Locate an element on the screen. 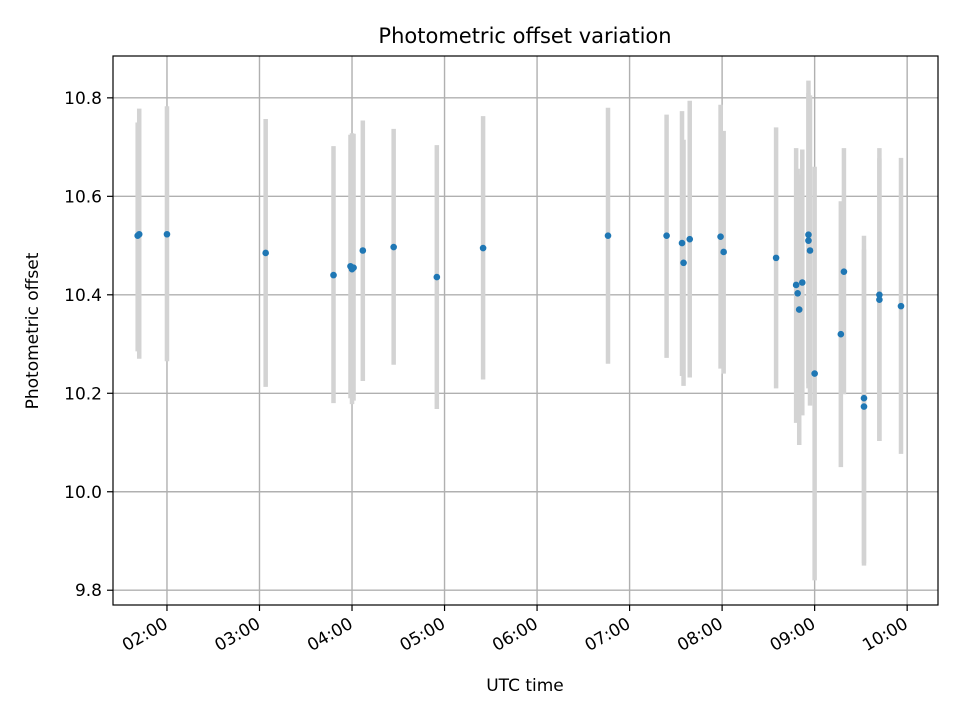 This screenshot has height=720, width=960. y-axis-label: Photometric offset is located at coordinates (33, 330).